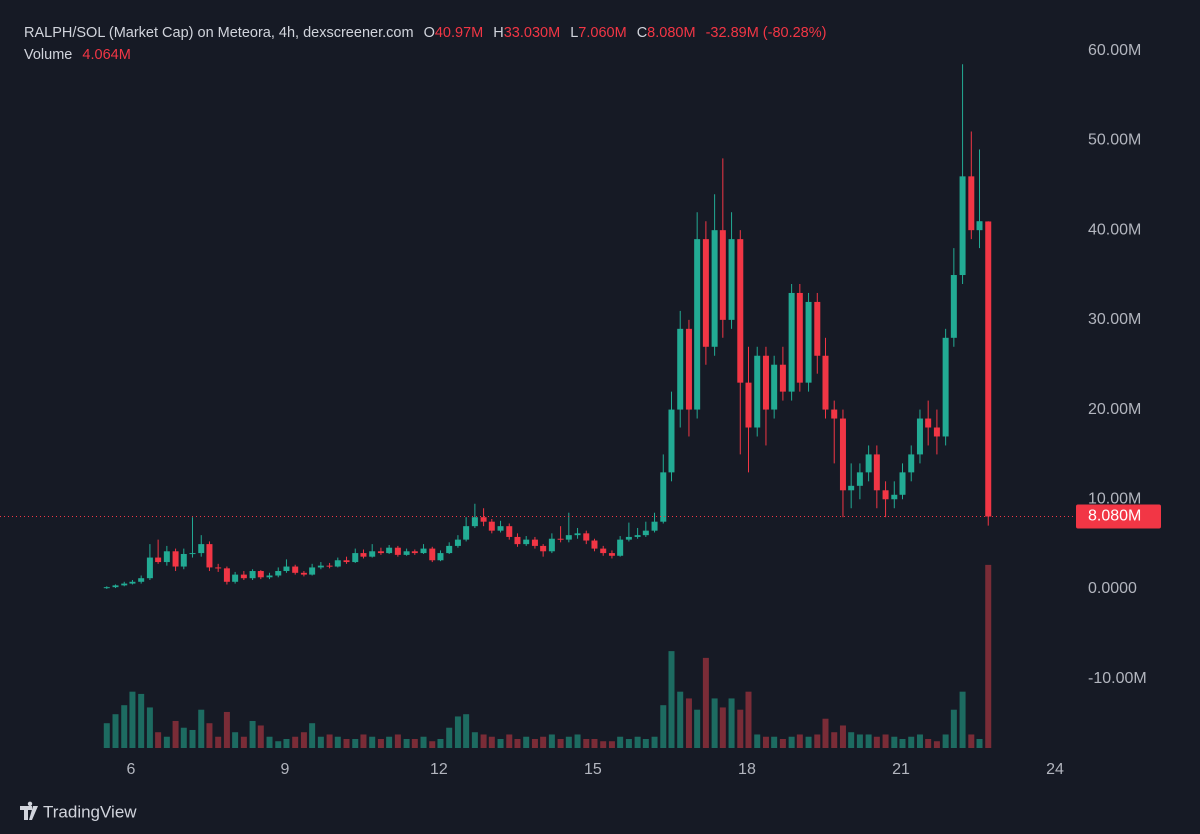  I want to click on x-tick-label: 6, so click(130, 769).